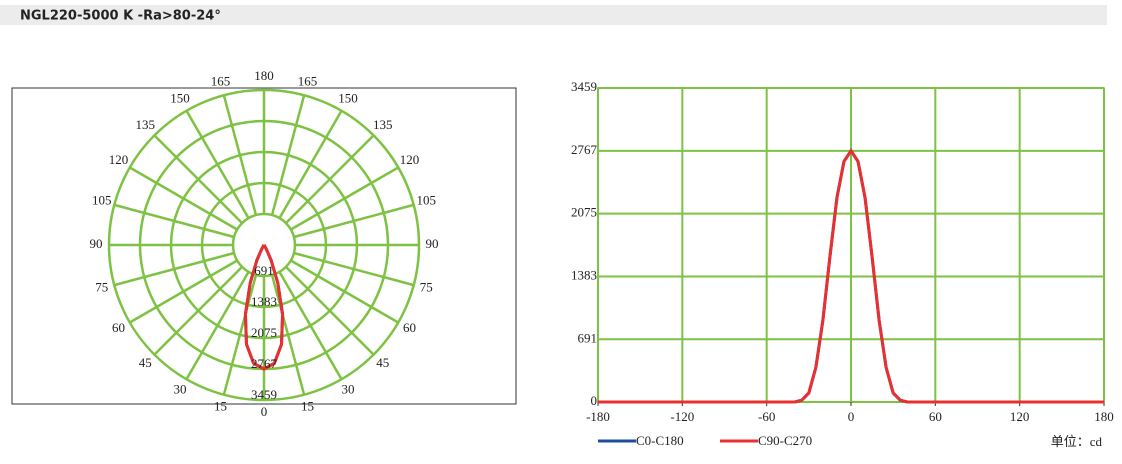 The image size is (1122, 464). I want to click on radial-label: 1383, so click(264, 301).